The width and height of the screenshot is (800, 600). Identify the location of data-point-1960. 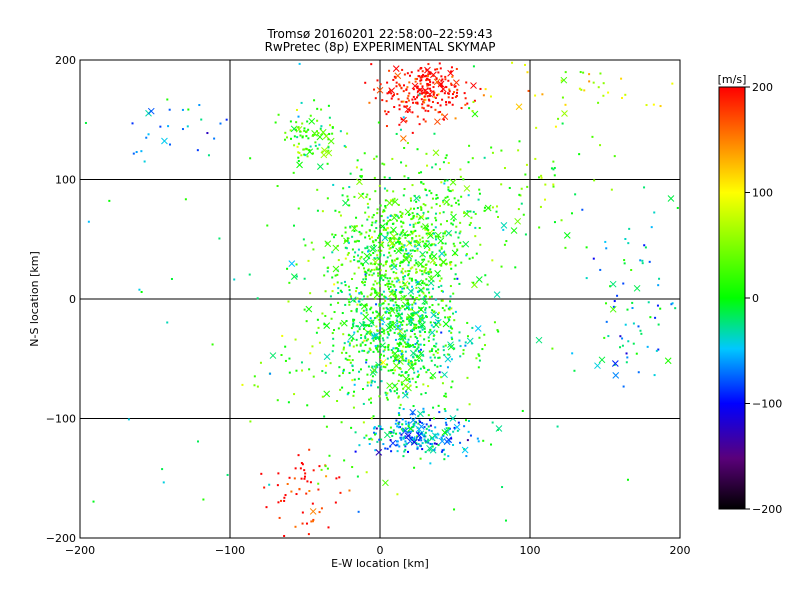
(298, 152).